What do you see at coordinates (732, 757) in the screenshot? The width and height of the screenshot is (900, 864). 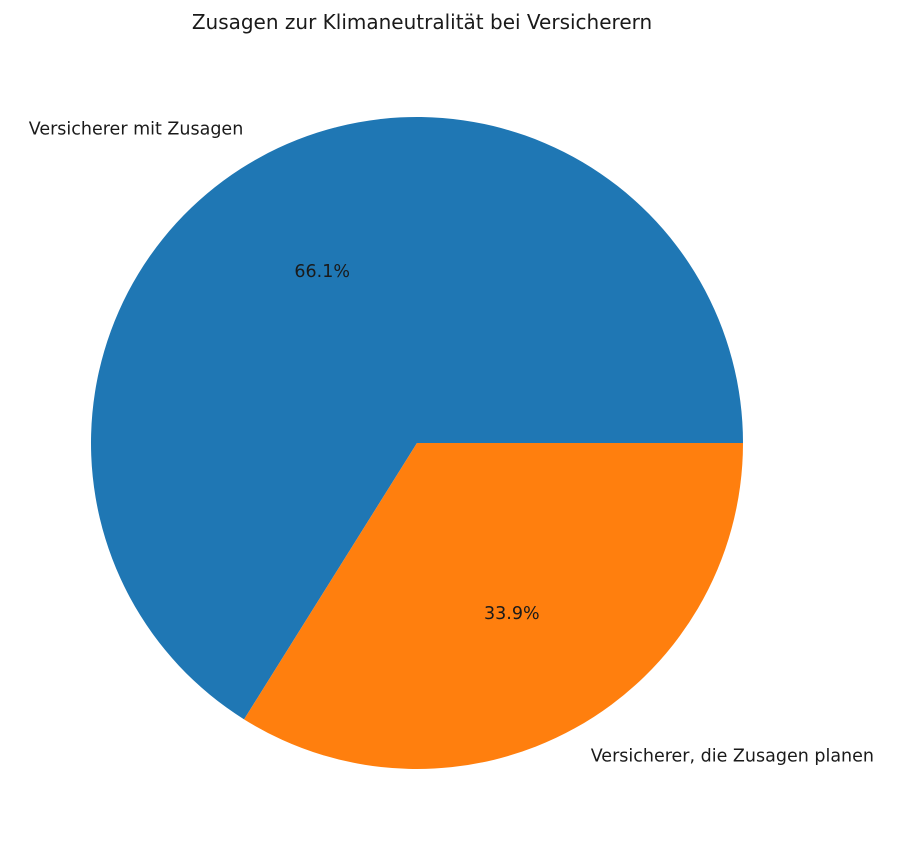 I see `pie-slice-label-1: Versicherer, die Zusagen planen` at bounding box center [732, 757].